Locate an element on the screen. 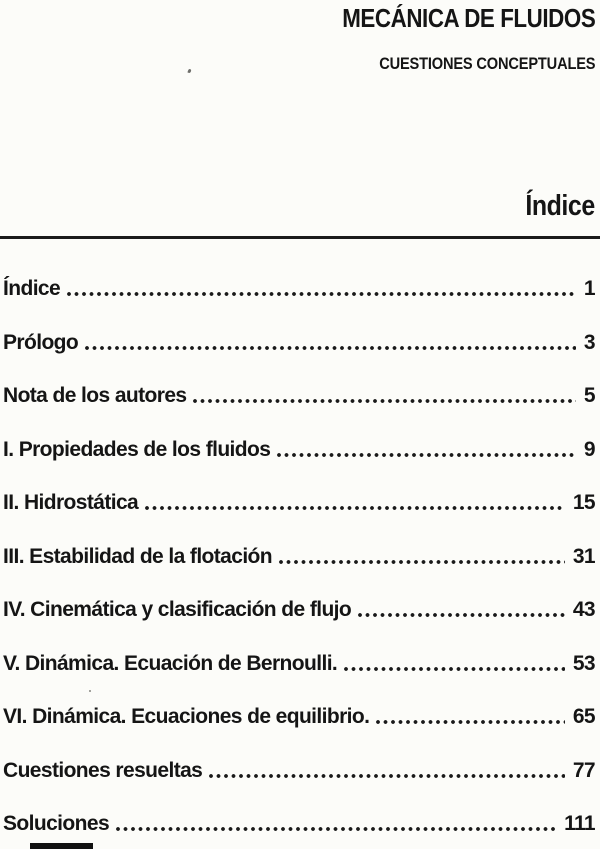 The image size is (600, 849). toc-entry-page-number: 111 is located at coordinates (580, 823).